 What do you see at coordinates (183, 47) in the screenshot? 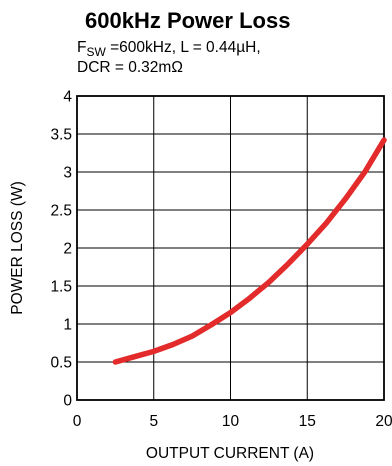
I see `subtitle-fsw-rest: =600kHz, L = 0.44µH,` at bounding box center [183, 47].